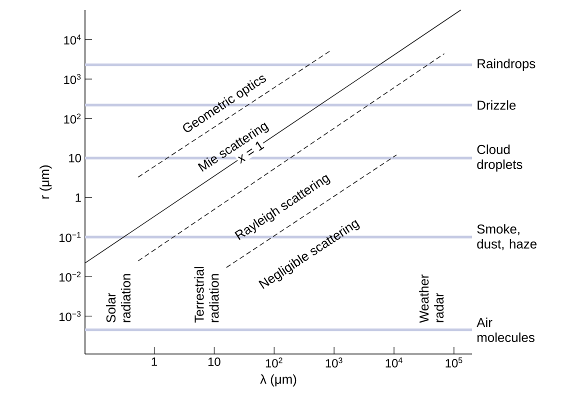 This screenshot has width=566, height=408. What do you see at coordinates (72, 119) in the screenshot?
I see `y-tick-label: 10$^{2}$` at bounding box center [72, 119].